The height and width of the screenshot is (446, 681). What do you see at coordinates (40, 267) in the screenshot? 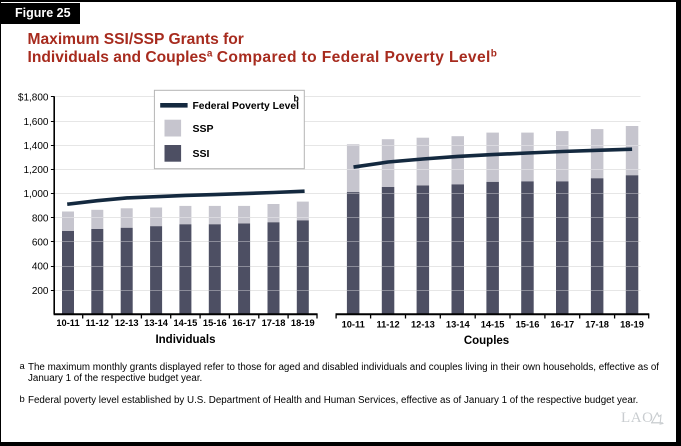
I see `svg-text: 400` at bounding box center [40, 267].